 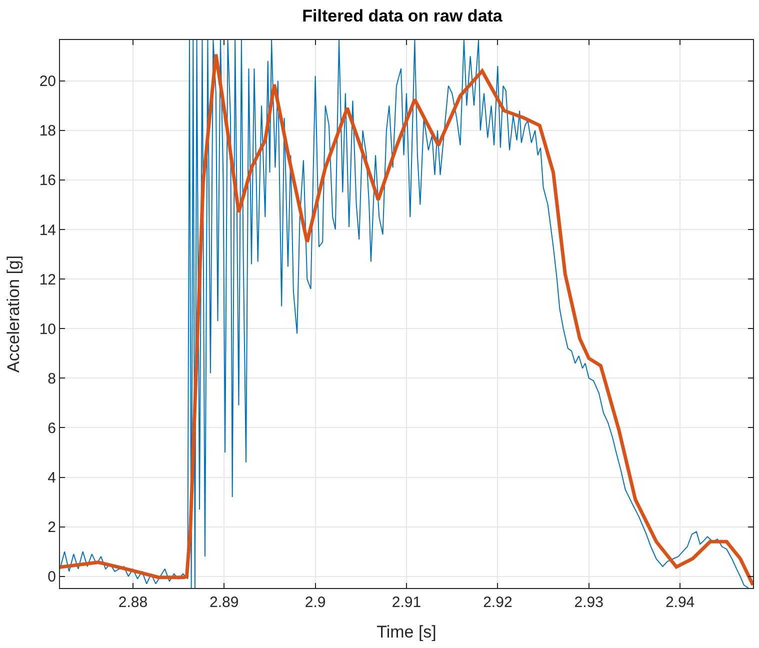 What do you see at coordinates (589, 602) in the screenshot?
I see `x-tick-label: 2.93` at bounding box center [589, 602].